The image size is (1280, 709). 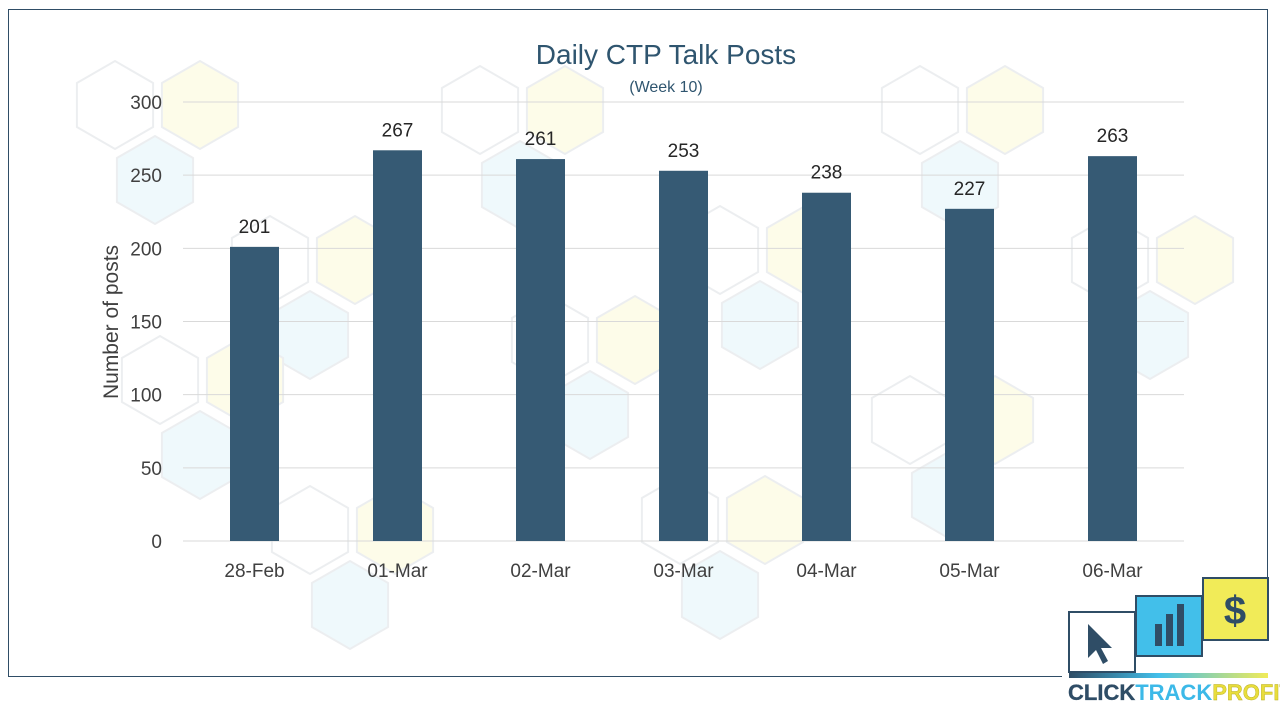 What do you see at coordinates (666, 54) in the screenshot?
I see `chart-title: Daily CTP Talk Posts` at bounding box center [666, 54].